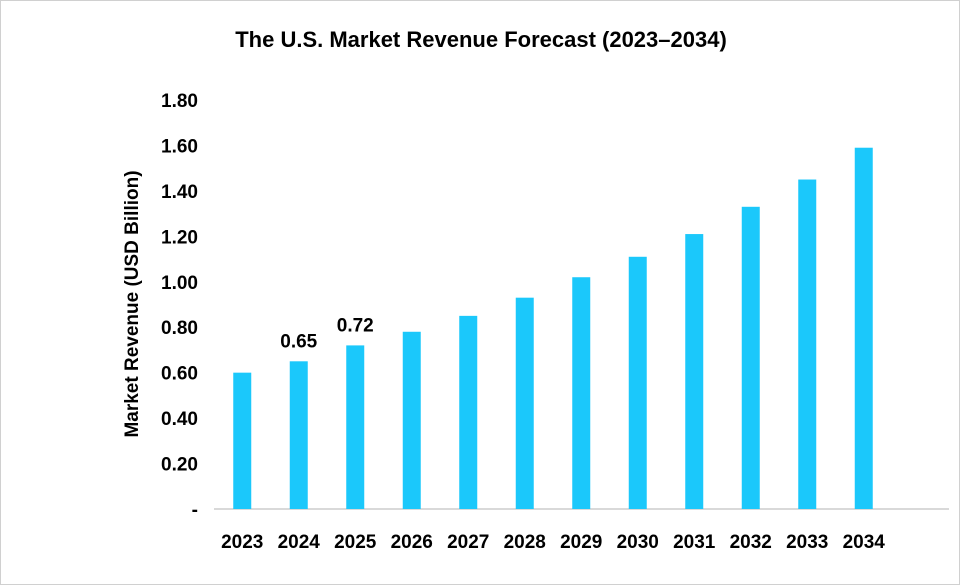 The image size is (960, 586). I want to click on y-tick-label: 1.40, so click(179, 192).